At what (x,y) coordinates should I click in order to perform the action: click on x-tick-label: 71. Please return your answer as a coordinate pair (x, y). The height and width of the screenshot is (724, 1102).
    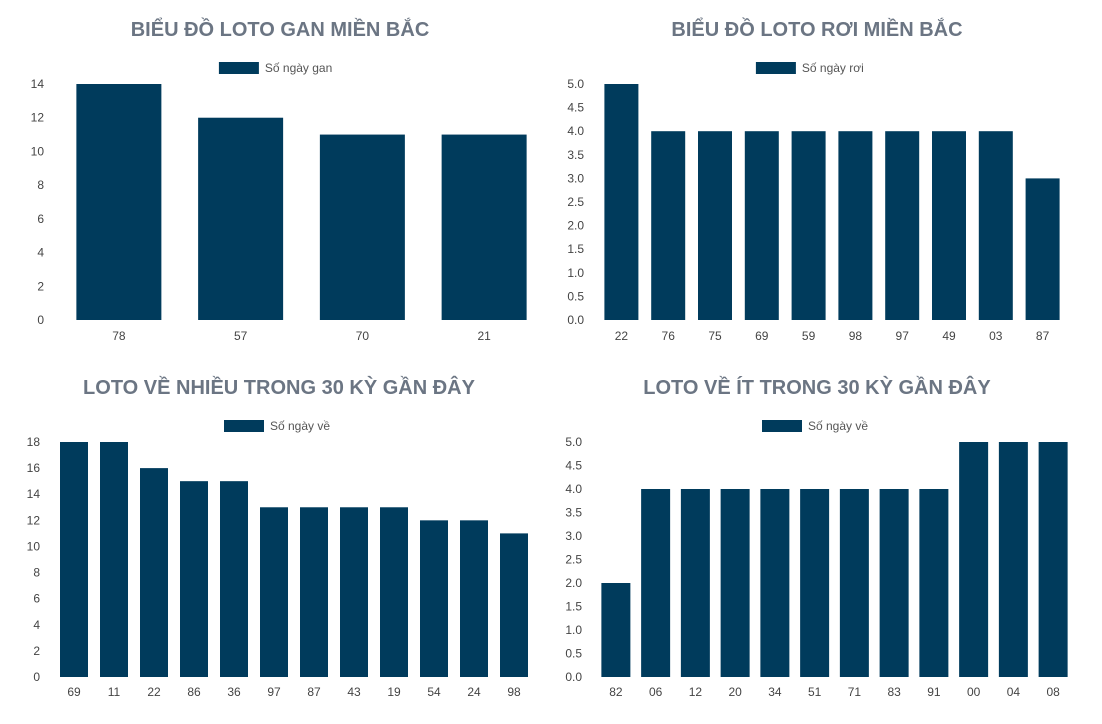
    Looking at the image, I should click on (855, 692).